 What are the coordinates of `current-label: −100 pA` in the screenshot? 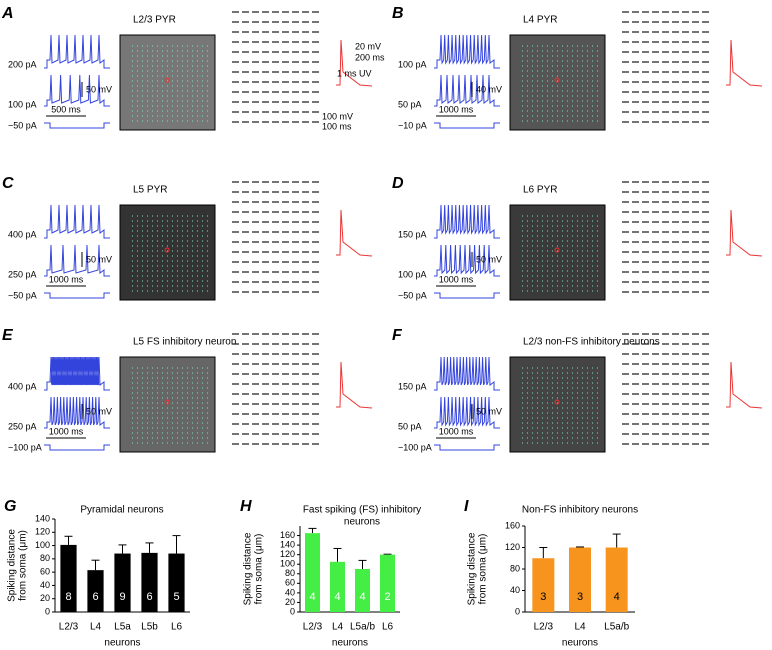 It's located at (415, 447).